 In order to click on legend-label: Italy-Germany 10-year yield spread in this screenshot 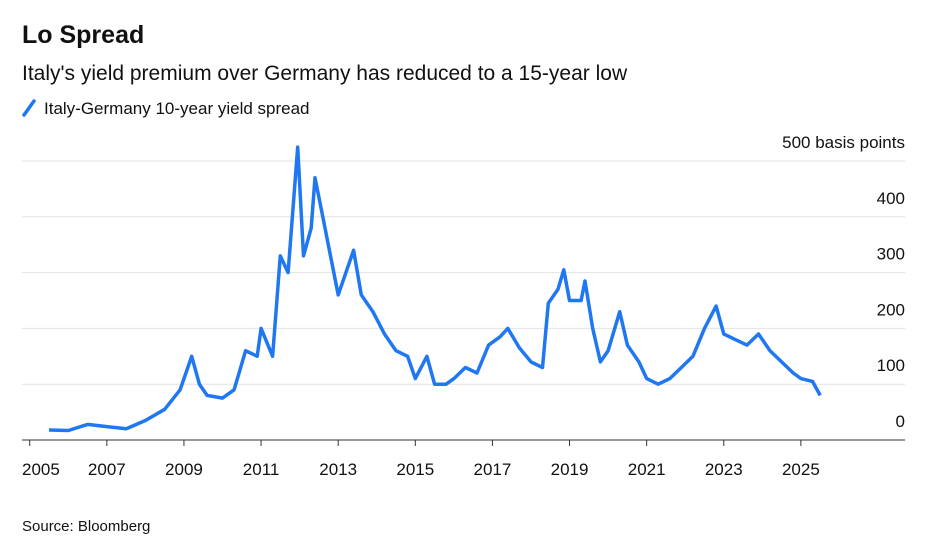, I will do `click(177, 108)`.